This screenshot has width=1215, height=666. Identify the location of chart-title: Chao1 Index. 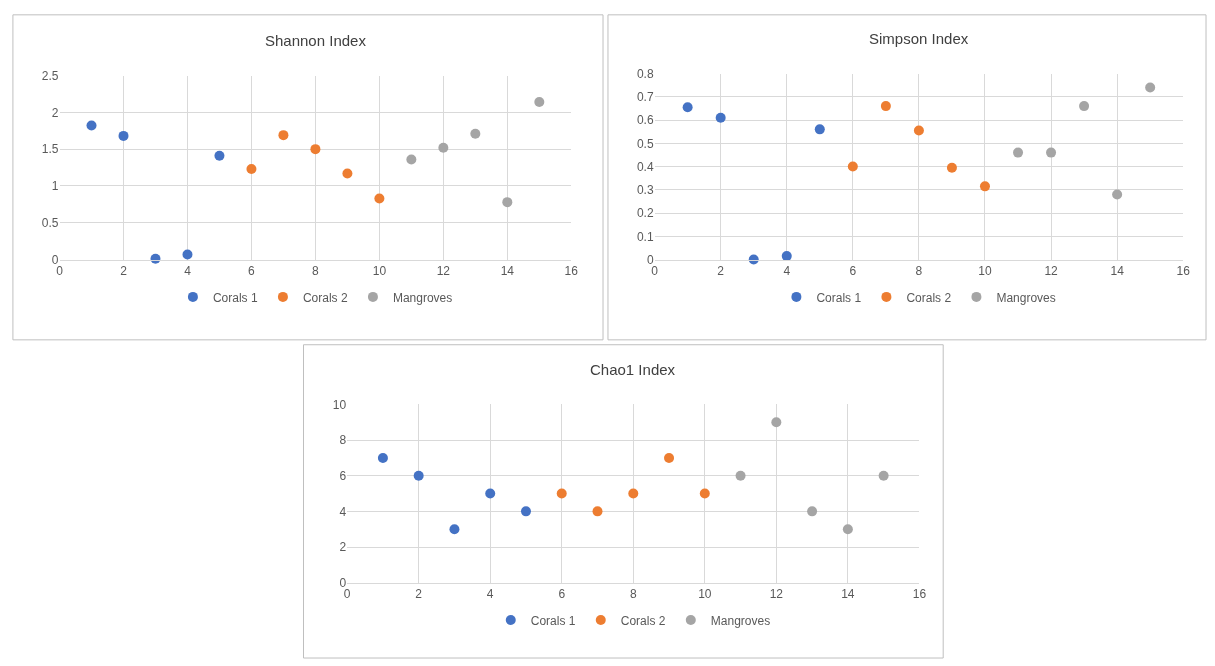
(633, 369).